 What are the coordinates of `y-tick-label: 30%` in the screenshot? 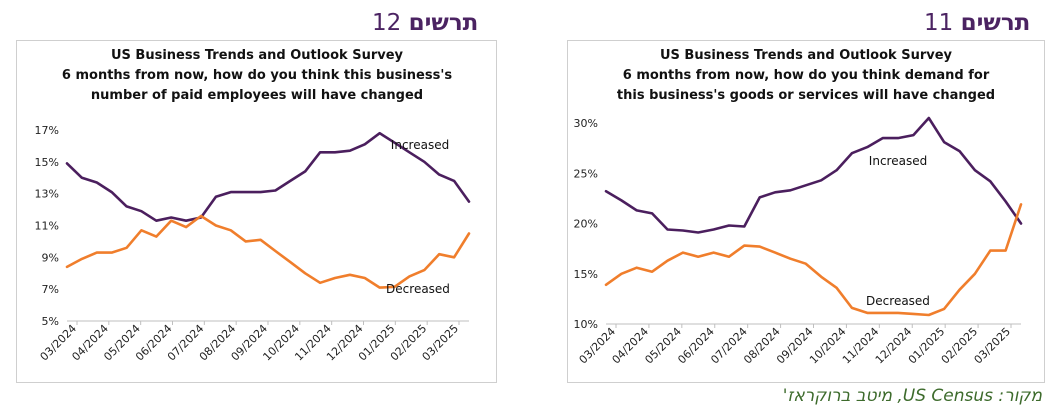 It's located at (586, 123).